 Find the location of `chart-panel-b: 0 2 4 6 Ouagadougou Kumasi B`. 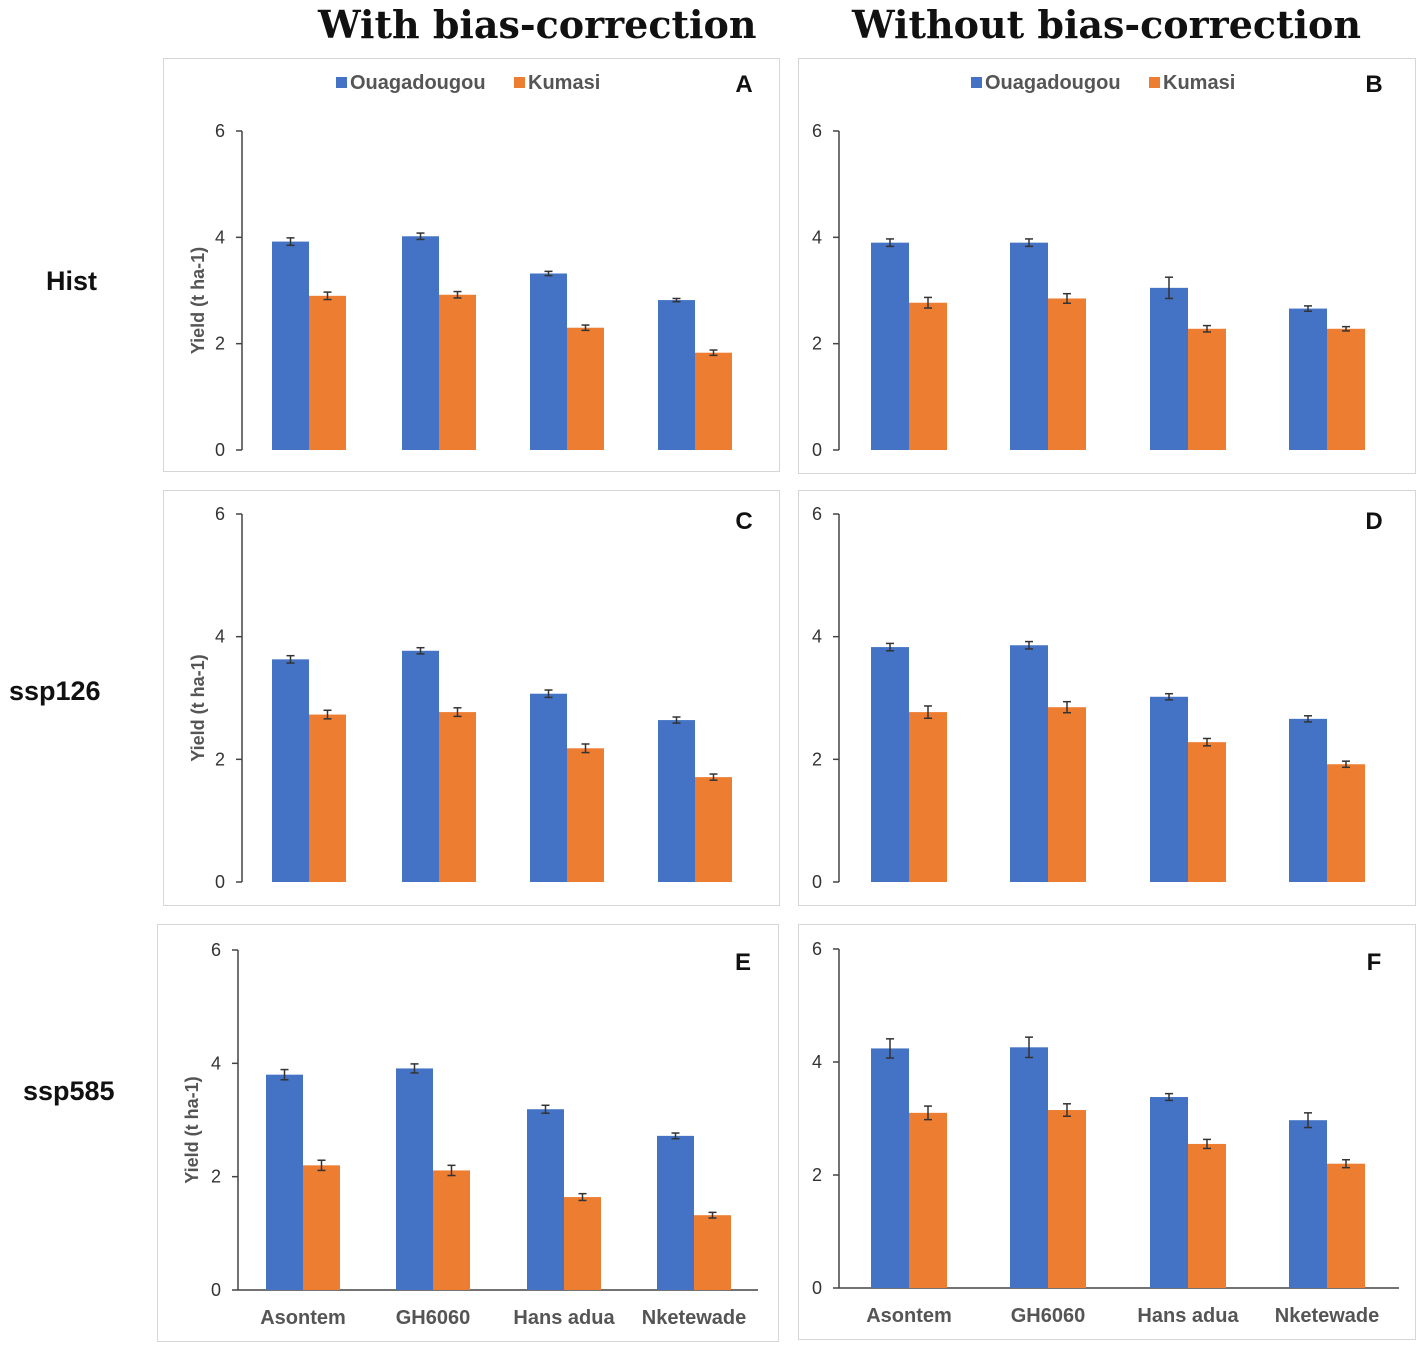

chart-panel-b: 0 2 4 6 Ouagadougou Kumasi B is located at coordinates (1107, 266).